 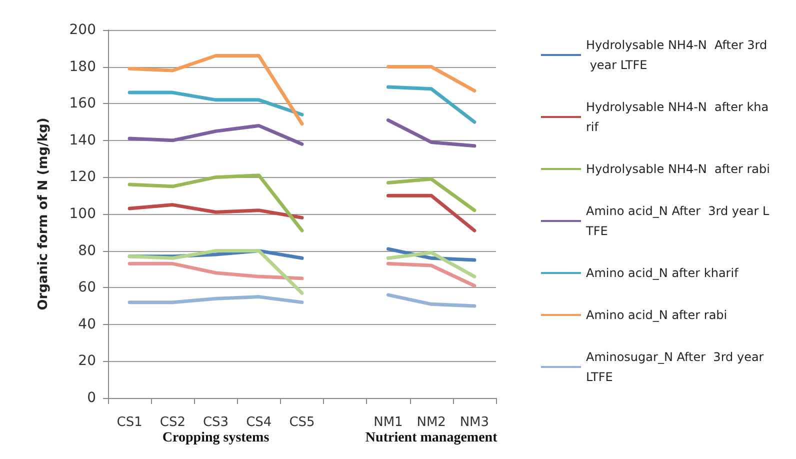 I want to click on x-tick-label: NM1, so click(x=388, y=422).